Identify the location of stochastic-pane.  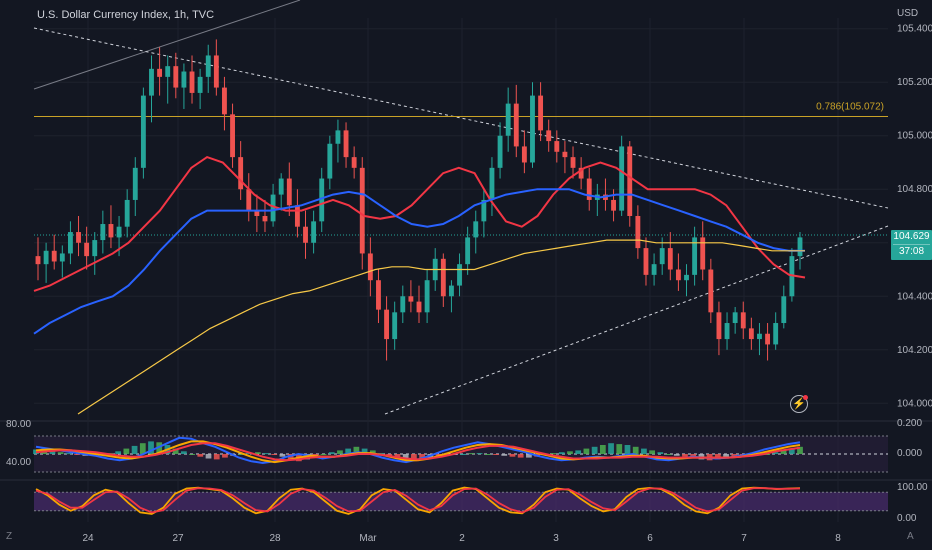
(461, 500).